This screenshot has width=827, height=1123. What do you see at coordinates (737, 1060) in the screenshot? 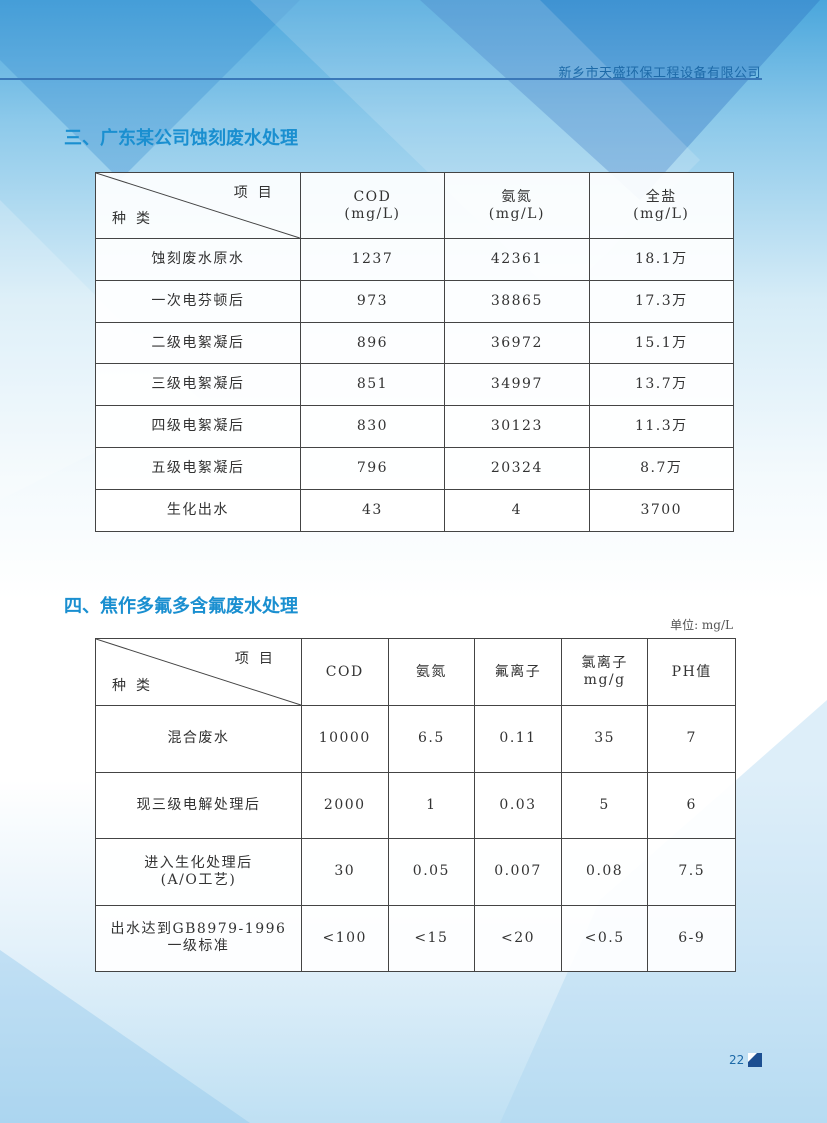
I see `page-number: 22` at bounding box center [737, 1060].